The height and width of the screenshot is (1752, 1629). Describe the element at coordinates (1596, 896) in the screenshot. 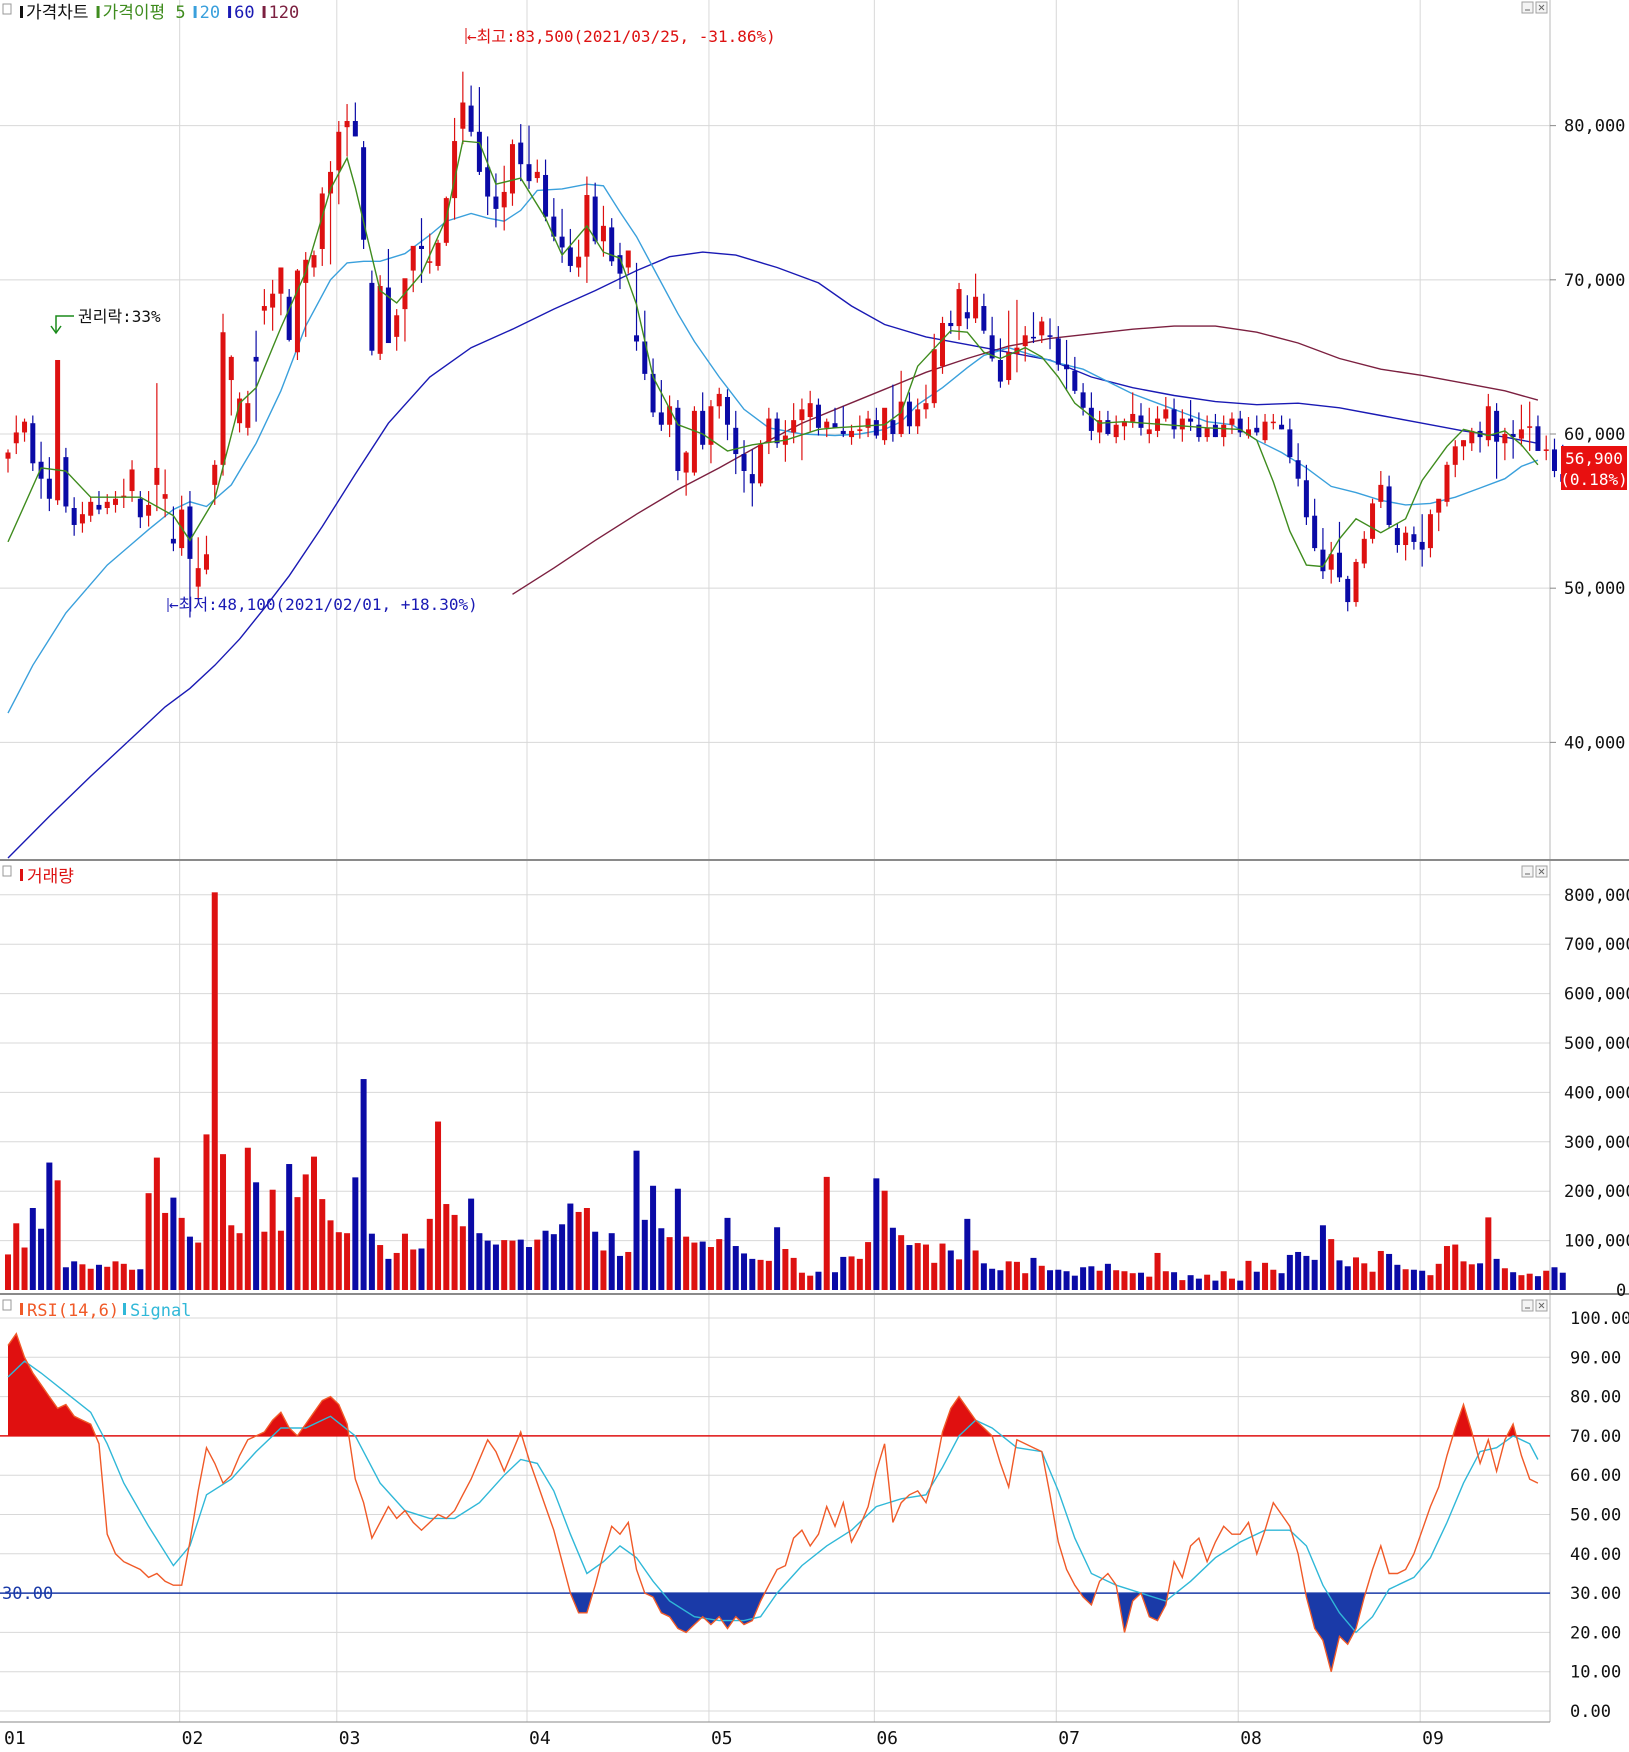

I see `volume-tick-label: 800,000` at that location.